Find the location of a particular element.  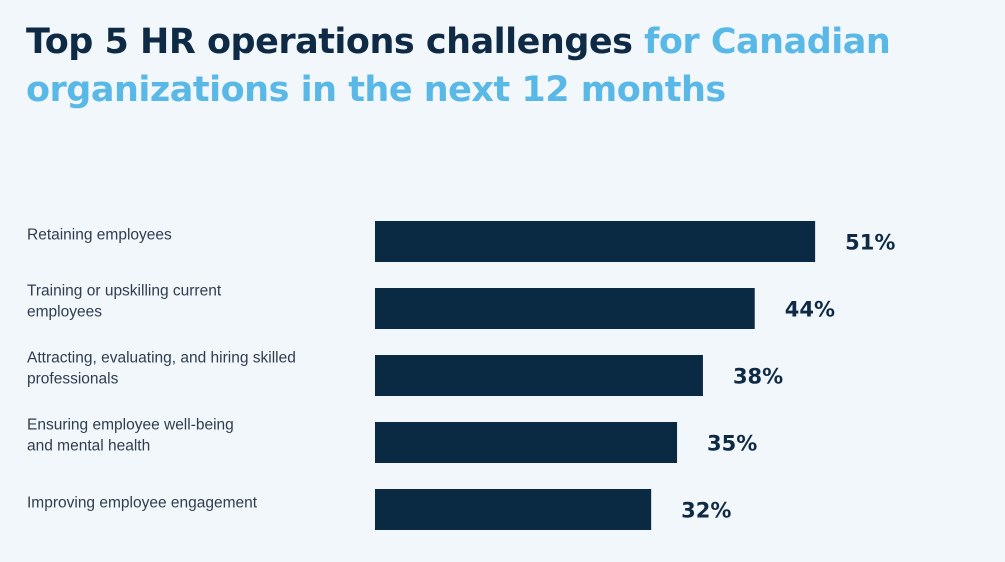

category-label-line: and mental health is located at coordinates (88, 446).